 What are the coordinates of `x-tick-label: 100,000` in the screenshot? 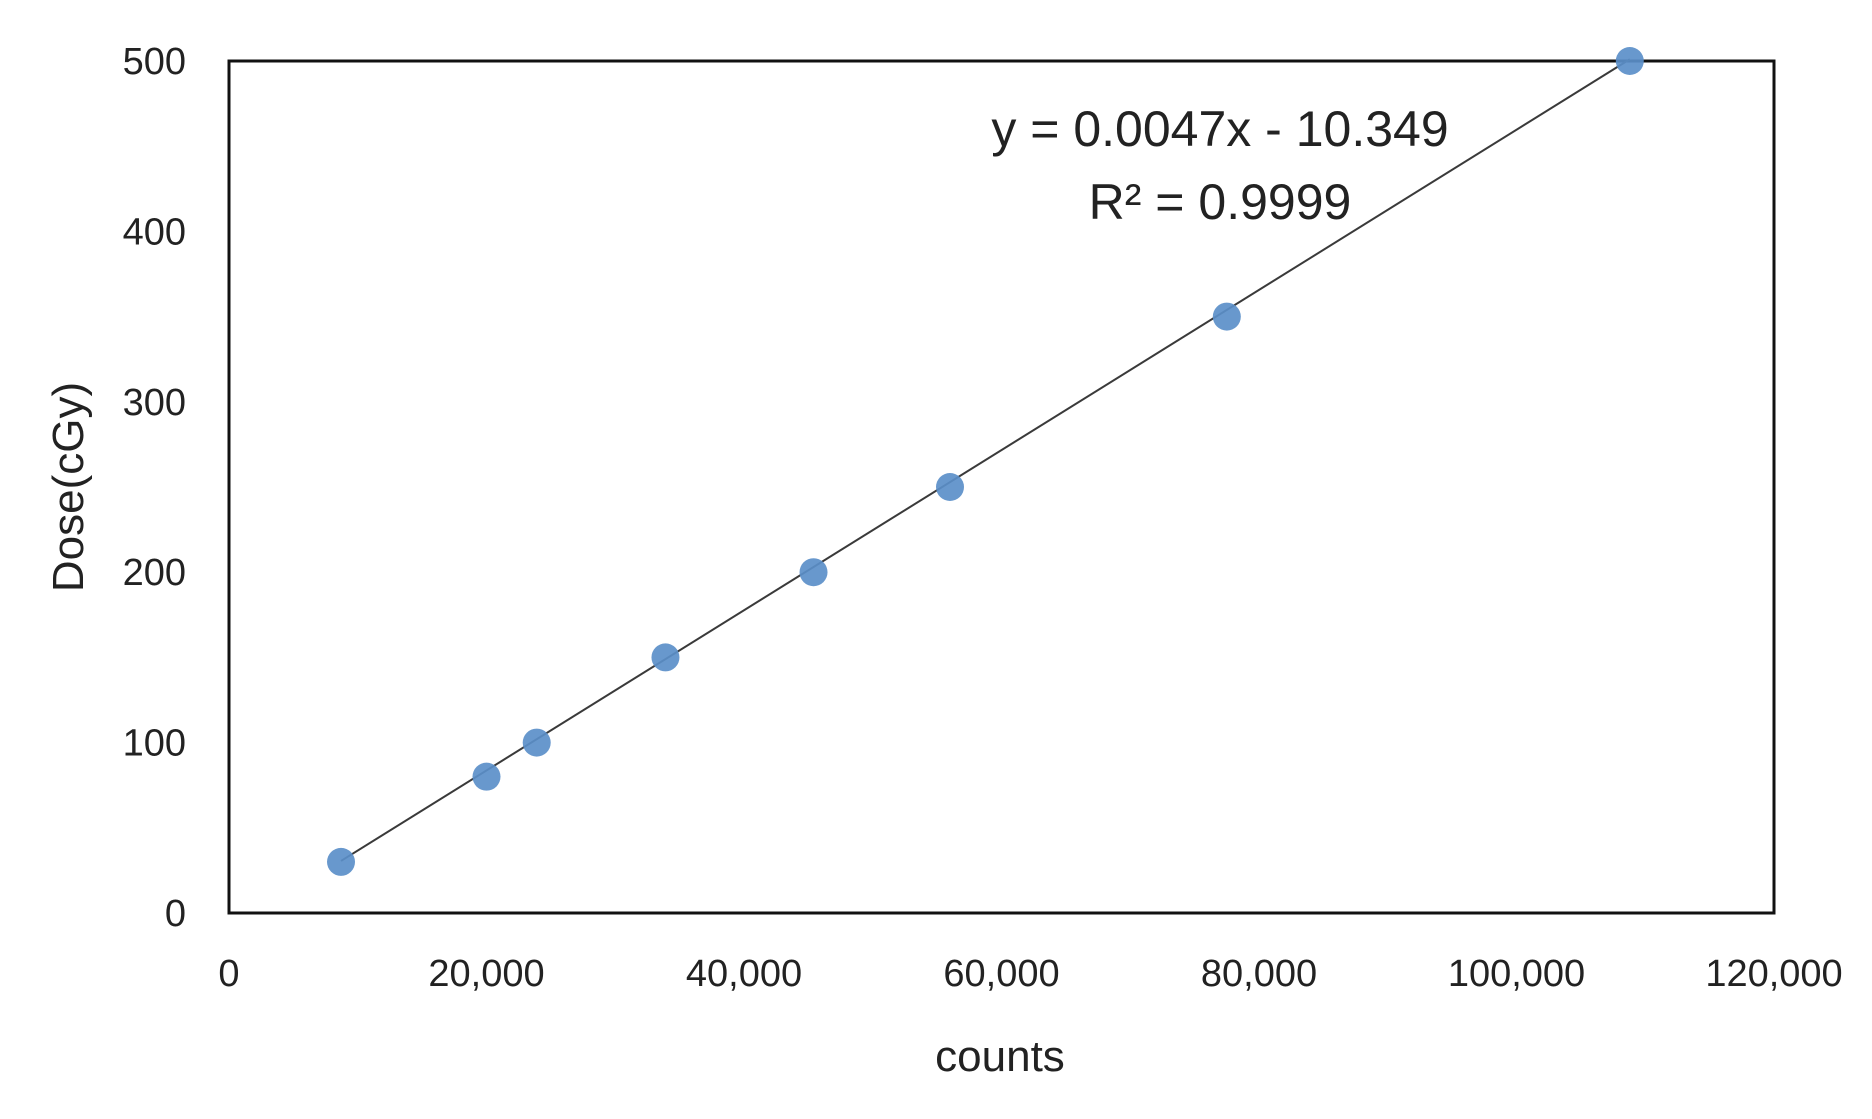 It's located at (1516, 974).